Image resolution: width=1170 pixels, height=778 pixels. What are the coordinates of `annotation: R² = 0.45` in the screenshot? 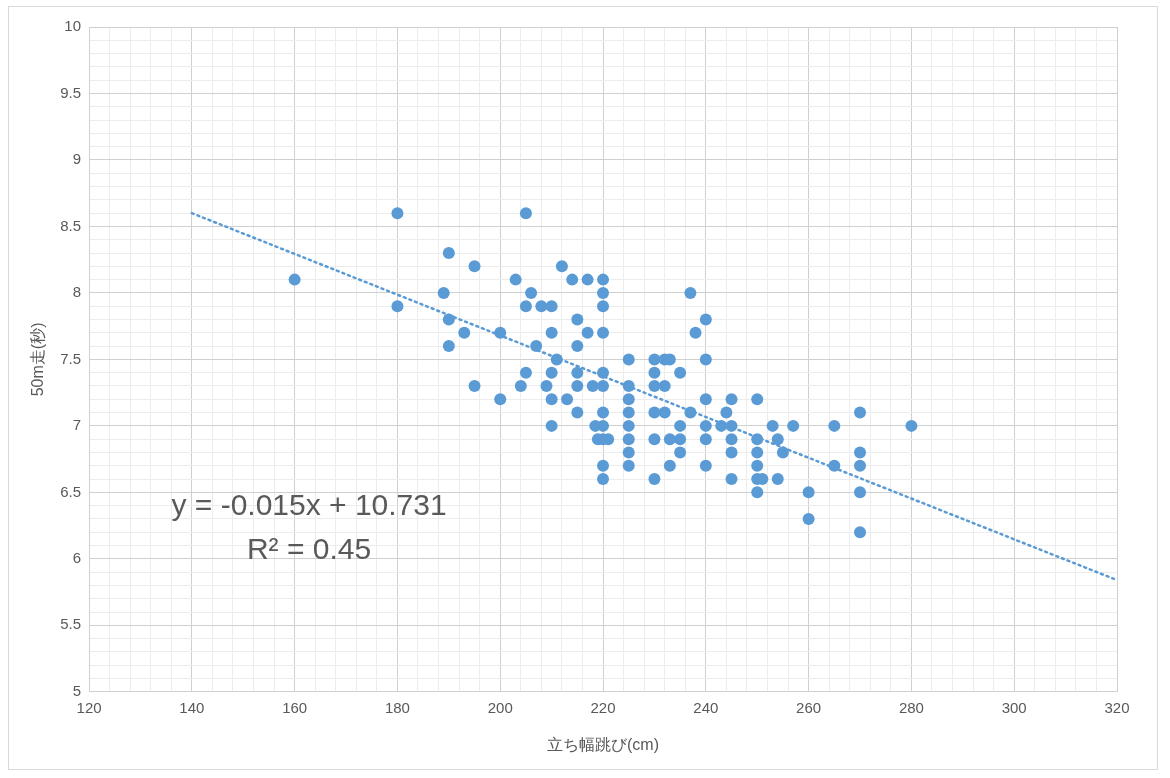 It's located at (309, 549).